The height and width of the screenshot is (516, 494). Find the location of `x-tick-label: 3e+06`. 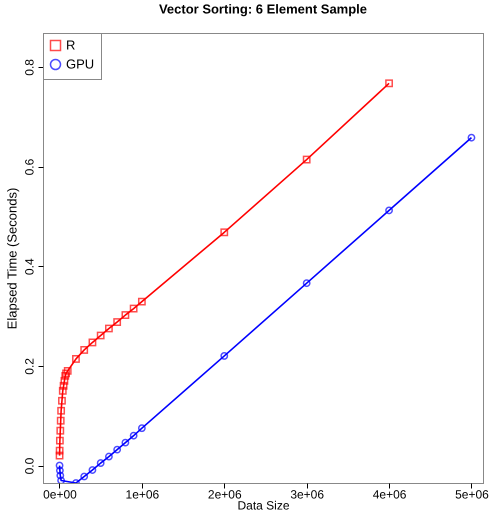

x-tick-label: 3e+06 is located at coordinates (307, 495).